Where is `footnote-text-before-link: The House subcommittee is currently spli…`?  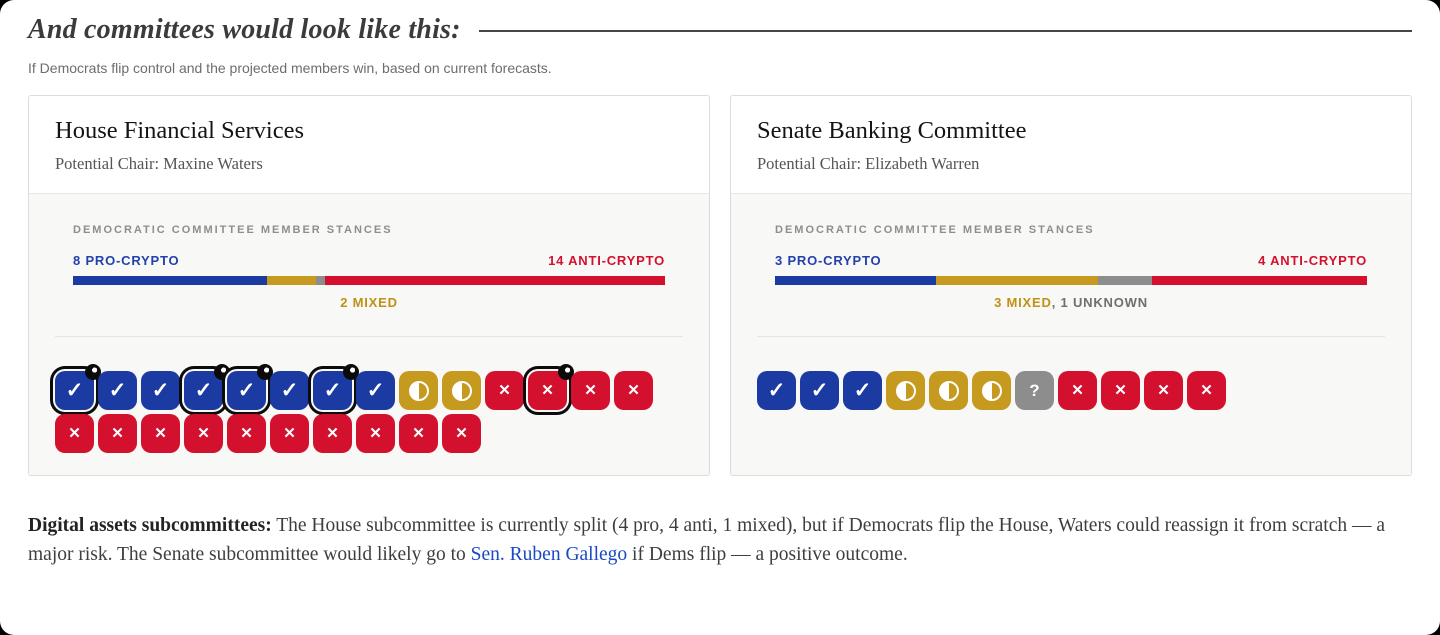 footnote-text-before-link: The House subcommittee is currently spli… is located at coordinates (706, 540).